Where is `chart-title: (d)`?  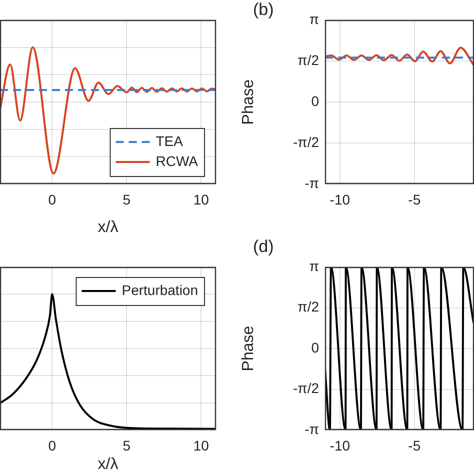 chart-title: (d) is located at coordinates (263, 246).